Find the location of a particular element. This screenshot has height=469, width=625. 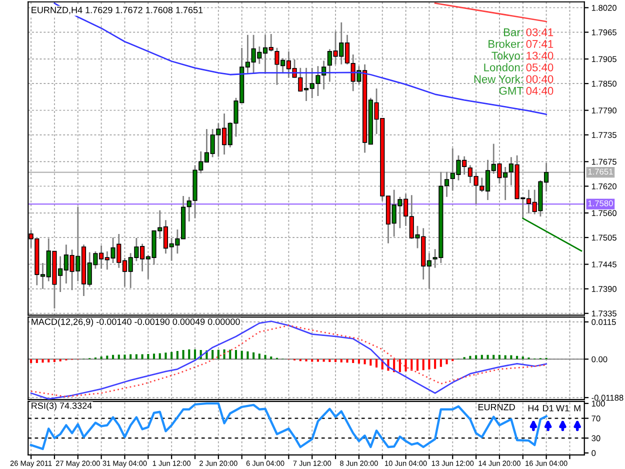

y-tick-label: 1.7445 is located at coordinates (604, 265).